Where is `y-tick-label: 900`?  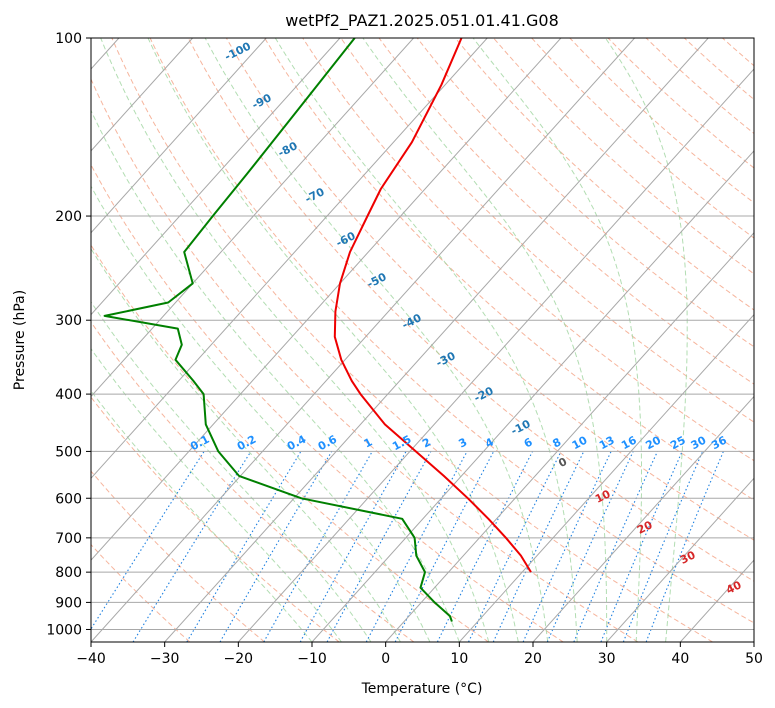 y-tick-label: 900 is located at coordinates (68, 603).